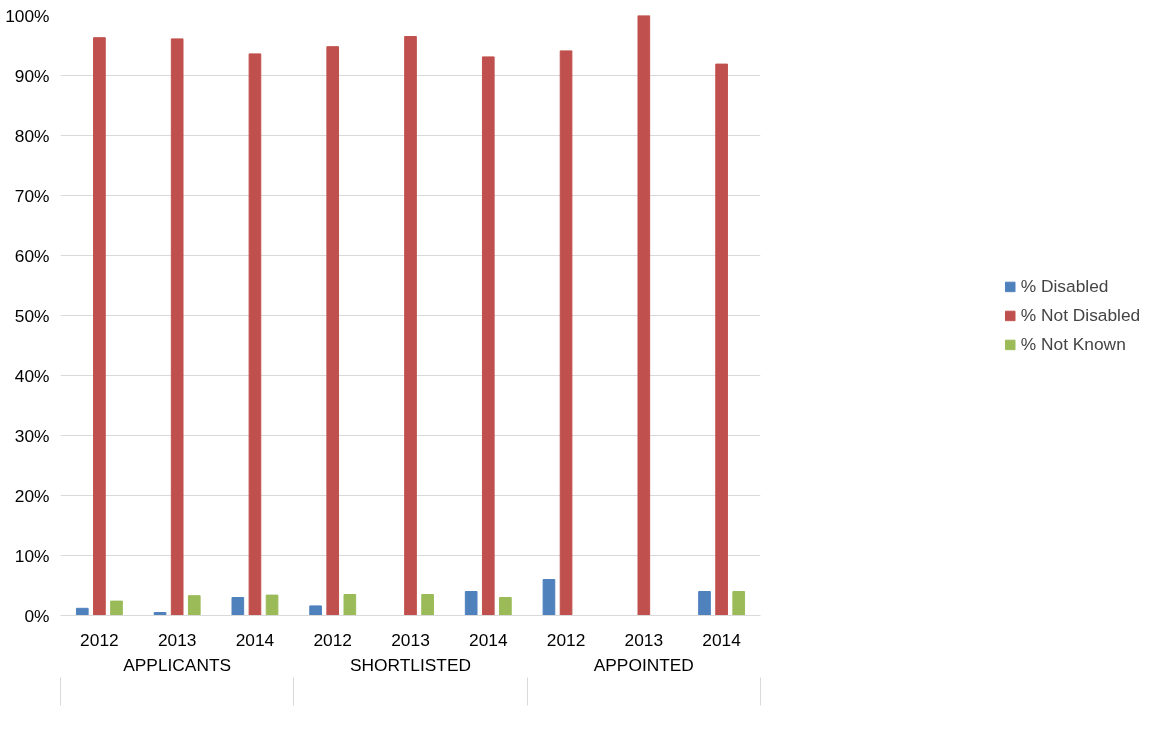 This screenshot has width=1154, height=729. I want to click on y-tick-label: 60%, so click(32, 255).